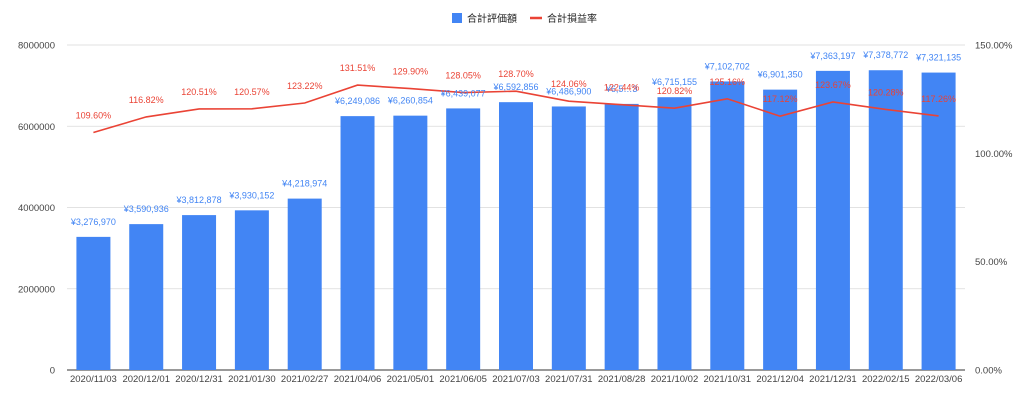 The width and height of the screenshot is (1024, 402). I want to click on line-value-label: 120.57%, so click(252, 92).